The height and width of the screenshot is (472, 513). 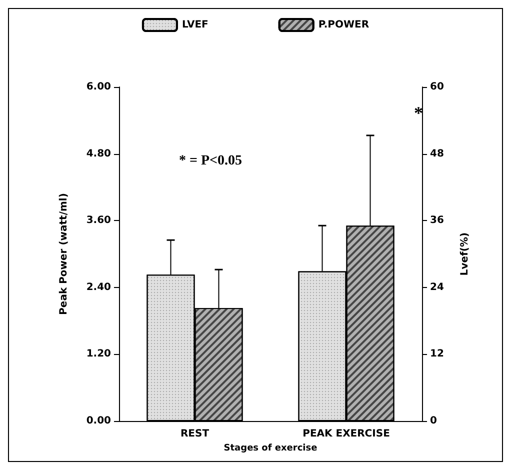 I want to click on y-axis-title: Peak Power (watt/ml), so click(x=64, y=254).